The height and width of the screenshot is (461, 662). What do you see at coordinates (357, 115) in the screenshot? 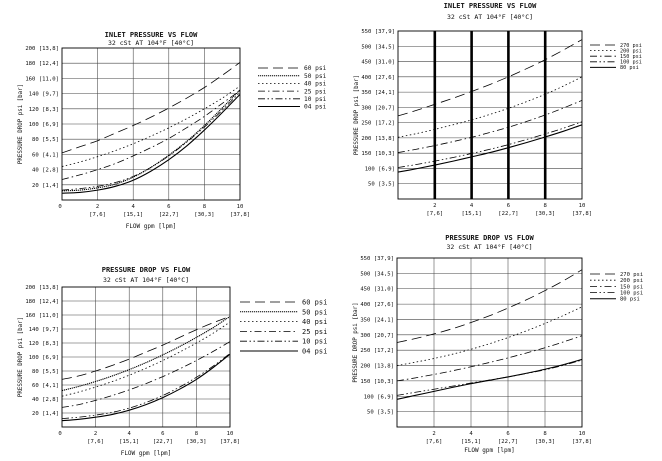
I see `y-axis-label: PRESSURE DROP psi [bar]` at bounding box center [357, 115].